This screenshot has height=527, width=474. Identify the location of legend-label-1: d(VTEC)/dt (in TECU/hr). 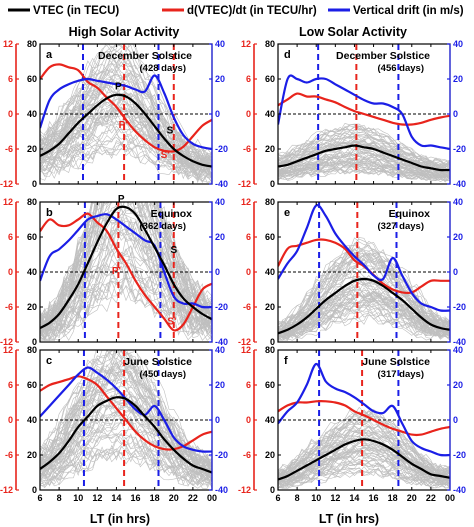
(252, 11).